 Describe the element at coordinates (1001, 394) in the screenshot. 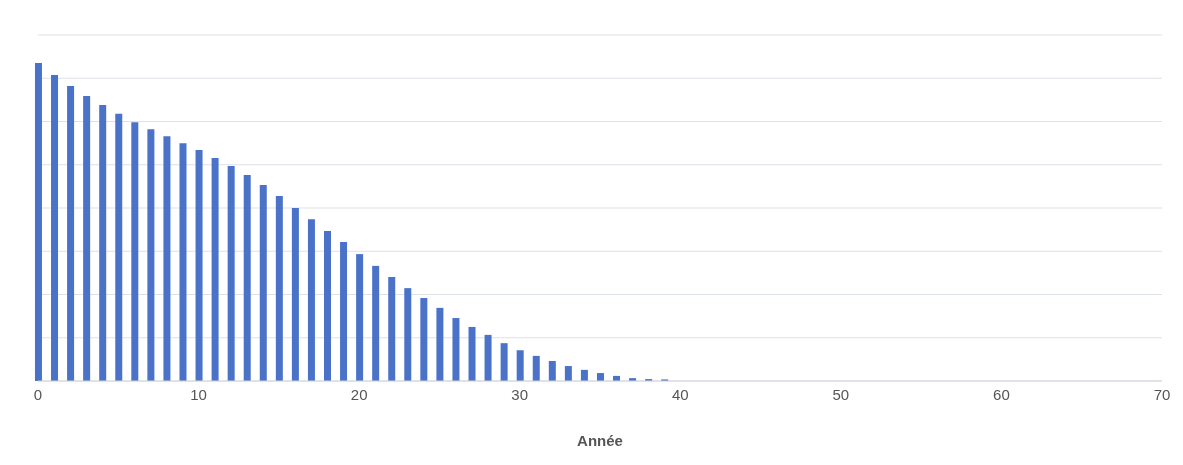

I see `x-tick-label: 60` at that location.